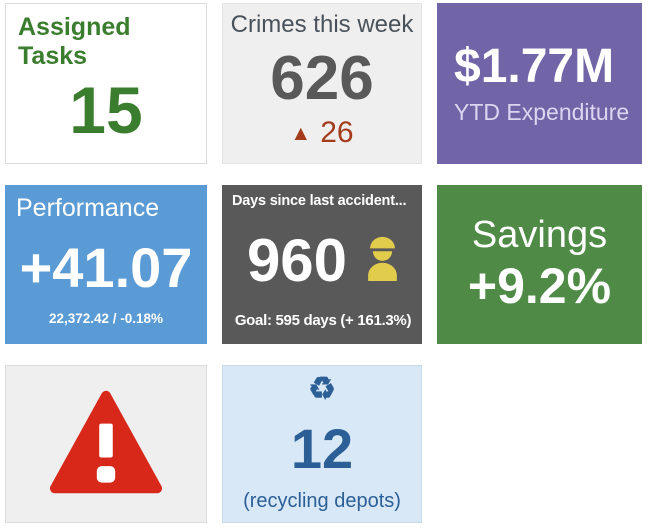 The image size is (650, 529). What do you see at coordinates (322, 448) in the screenshot?
I see `recycling-value: 12` at bounding box center [322, 448].